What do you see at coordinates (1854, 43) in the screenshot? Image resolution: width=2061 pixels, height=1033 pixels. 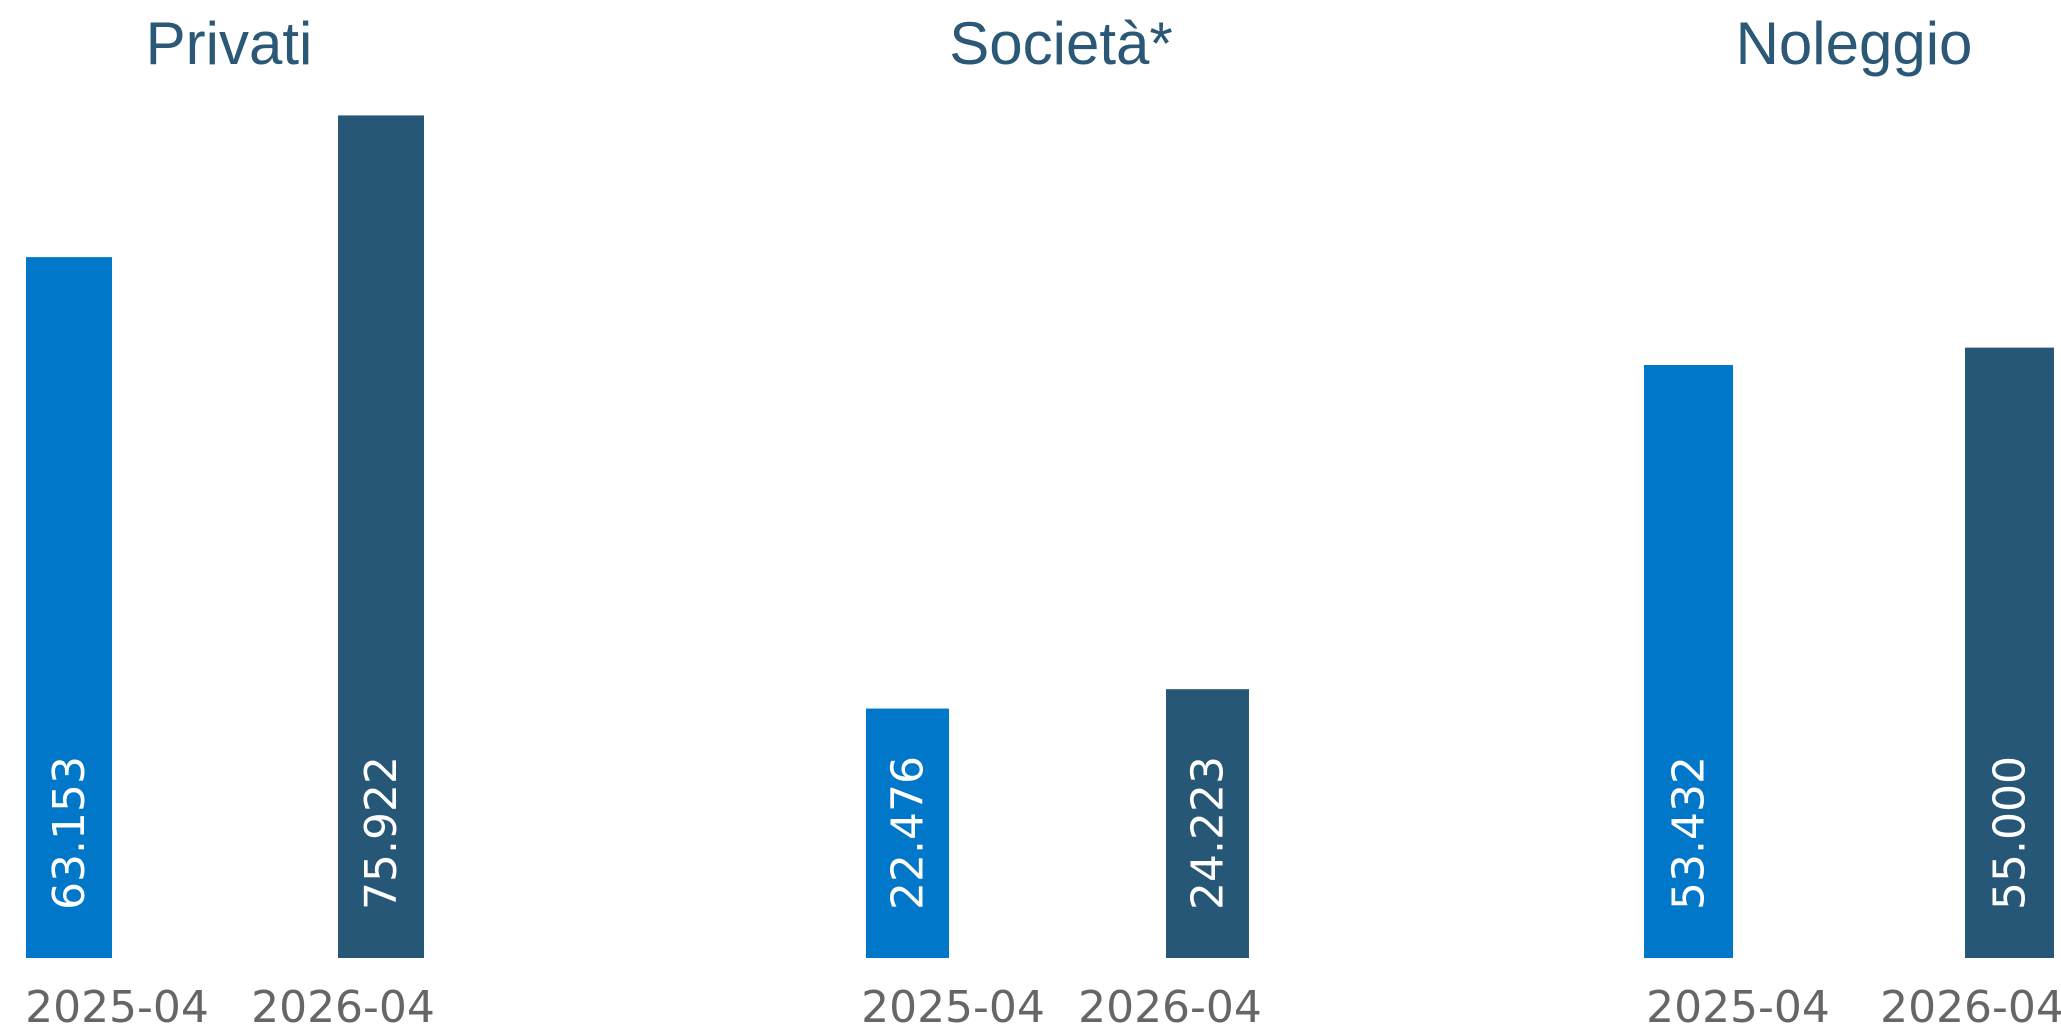 I see `panel-title: Noleggio` at bounding box center [1854, 43].